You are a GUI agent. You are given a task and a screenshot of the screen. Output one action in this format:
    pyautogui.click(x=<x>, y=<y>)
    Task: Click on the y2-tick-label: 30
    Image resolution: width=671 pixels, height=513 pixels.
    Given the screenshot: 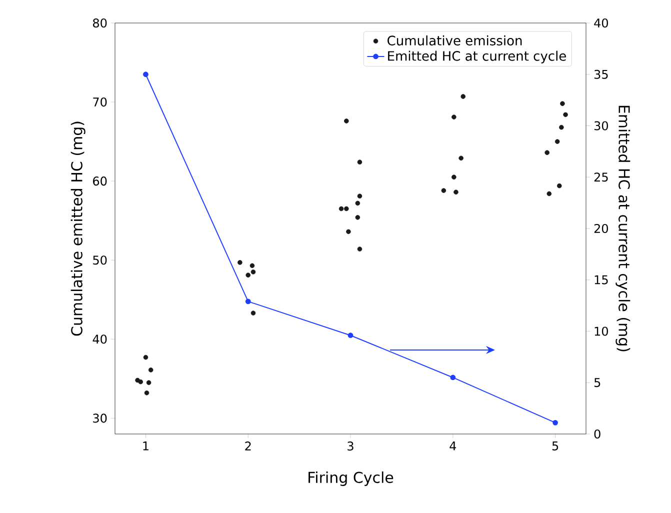 What is the action you would take?
    pyautogui.click(x=601, y=125)
    